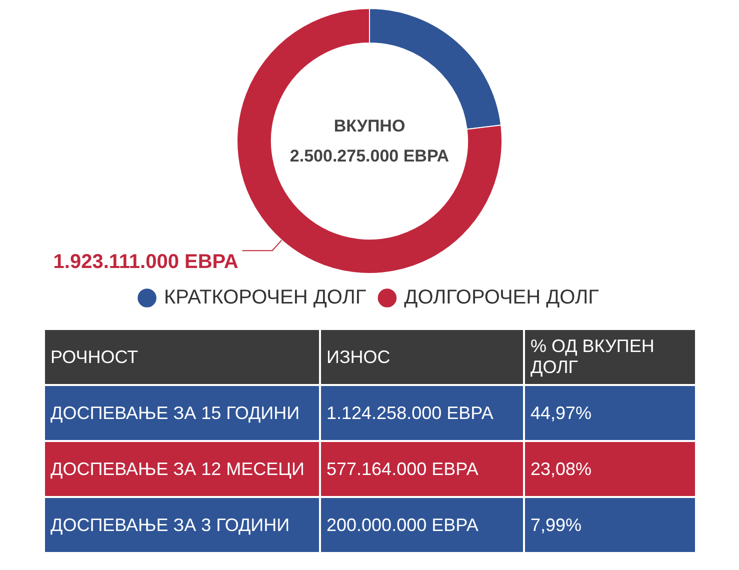  Describe the element at coordinates (182, 413) in the screenshot. I see `text: ДОСПЕВАЊЕ ЗА 15 ГОДИНИ` at that location.